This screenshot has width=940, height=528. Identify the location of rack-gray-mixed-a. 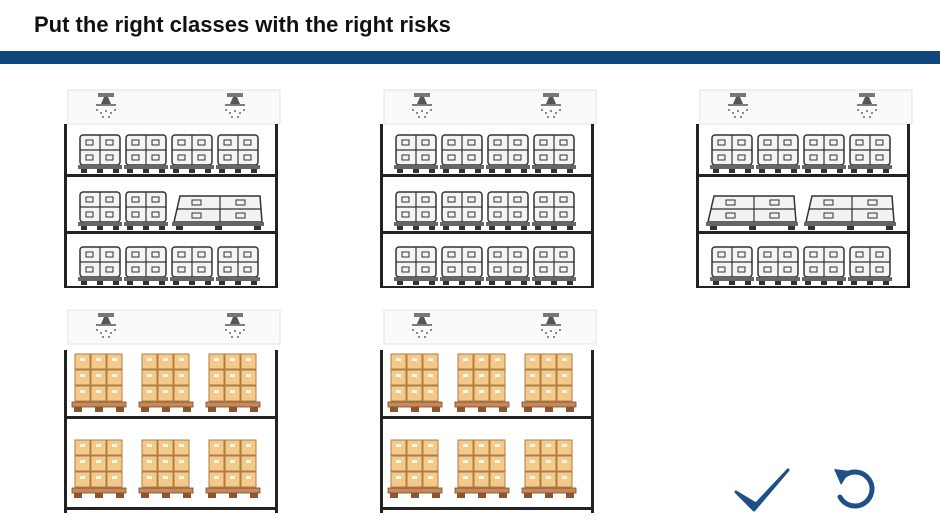
(172, 188).